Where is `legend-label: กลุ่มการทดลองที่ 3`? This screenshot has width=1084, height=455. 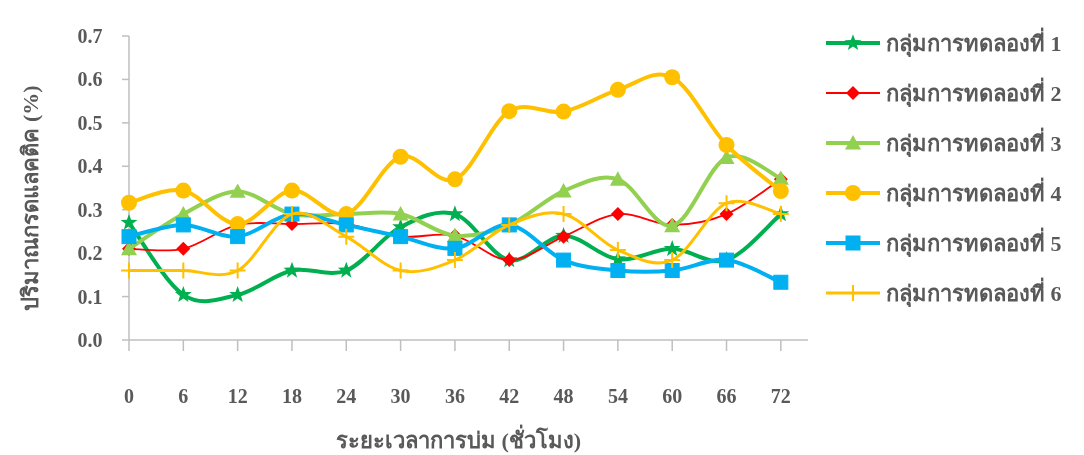 legend-label: กลุ่มการทดลองที่ 3 is located at coordinates (974, 142).